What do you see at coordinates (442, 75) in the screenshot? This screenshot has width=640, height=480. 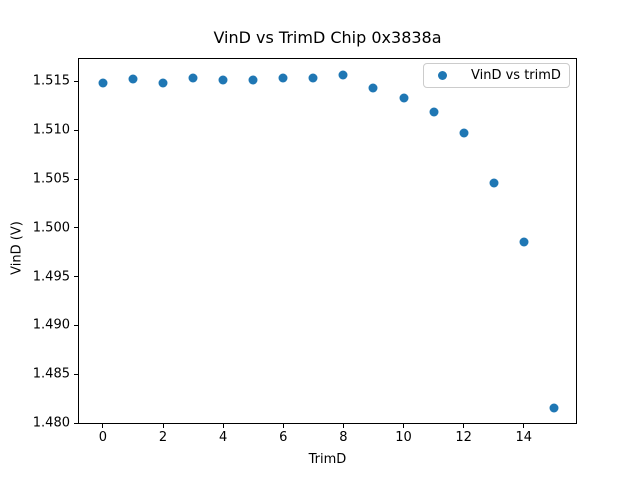 I see `legend-marker-icon` at bounding box center [442, 75].